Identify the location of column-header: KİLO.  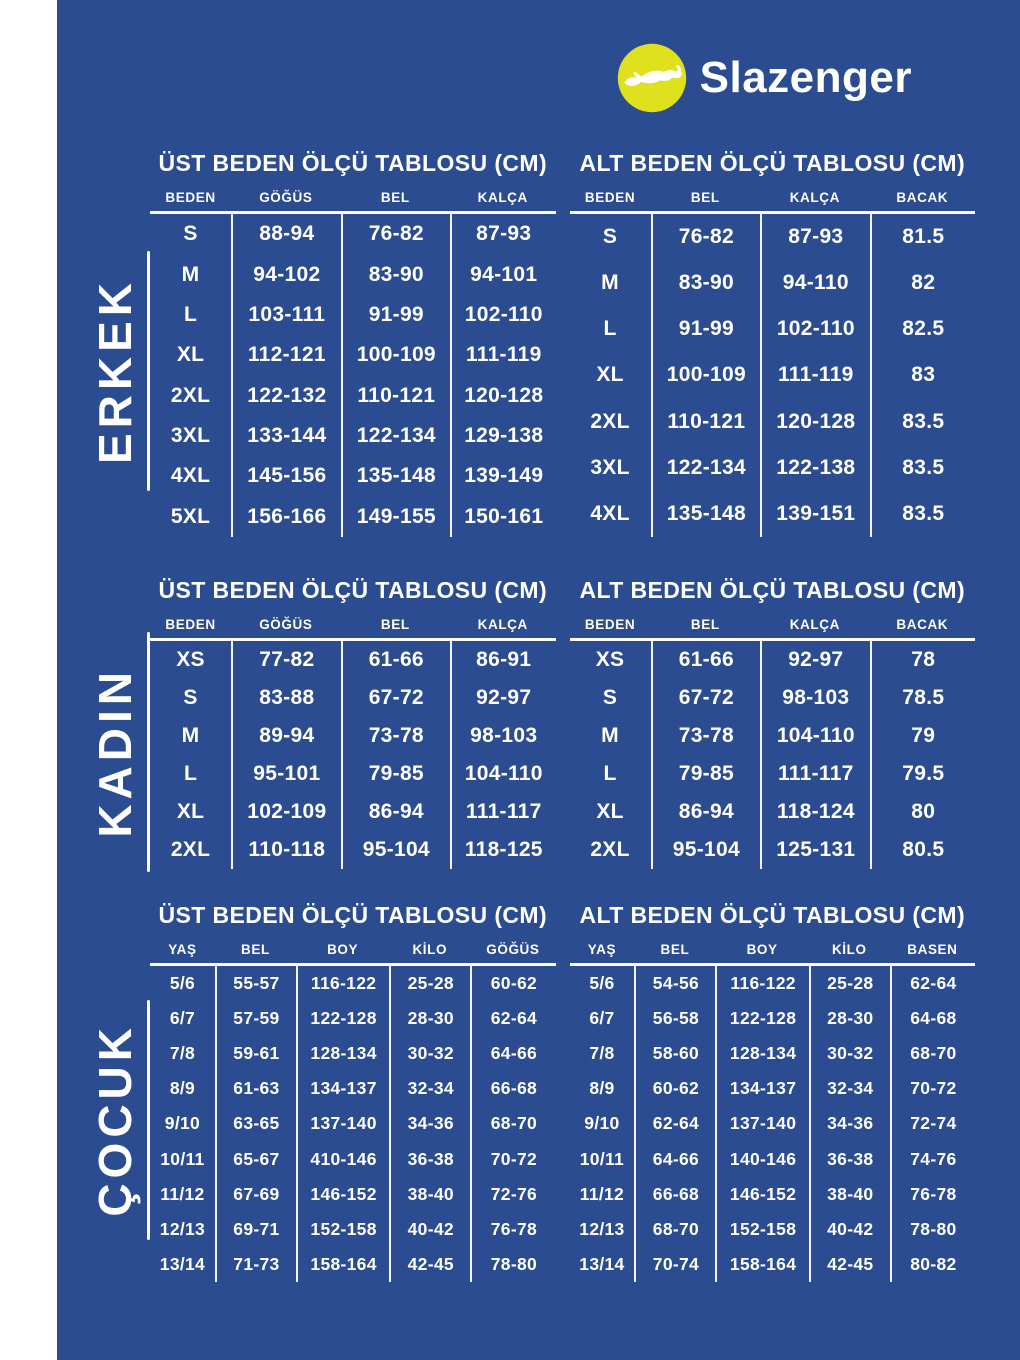
(430, 949).